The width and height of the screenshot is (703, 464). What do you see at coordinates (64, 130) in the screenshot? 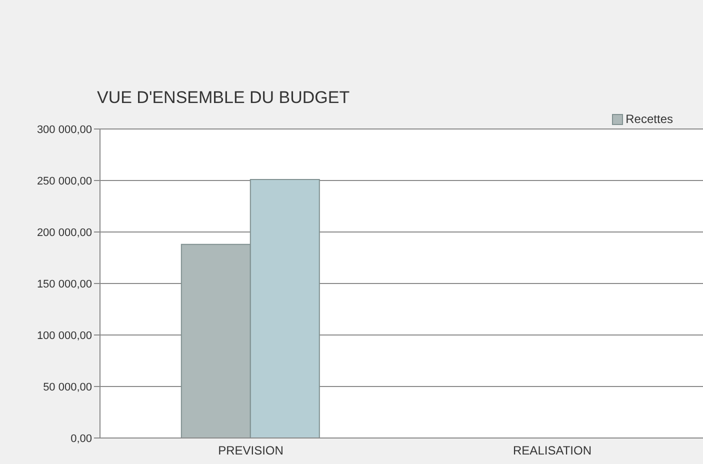
I see `y-tick-label: 300 000,00` at bounding box center [64, 130].